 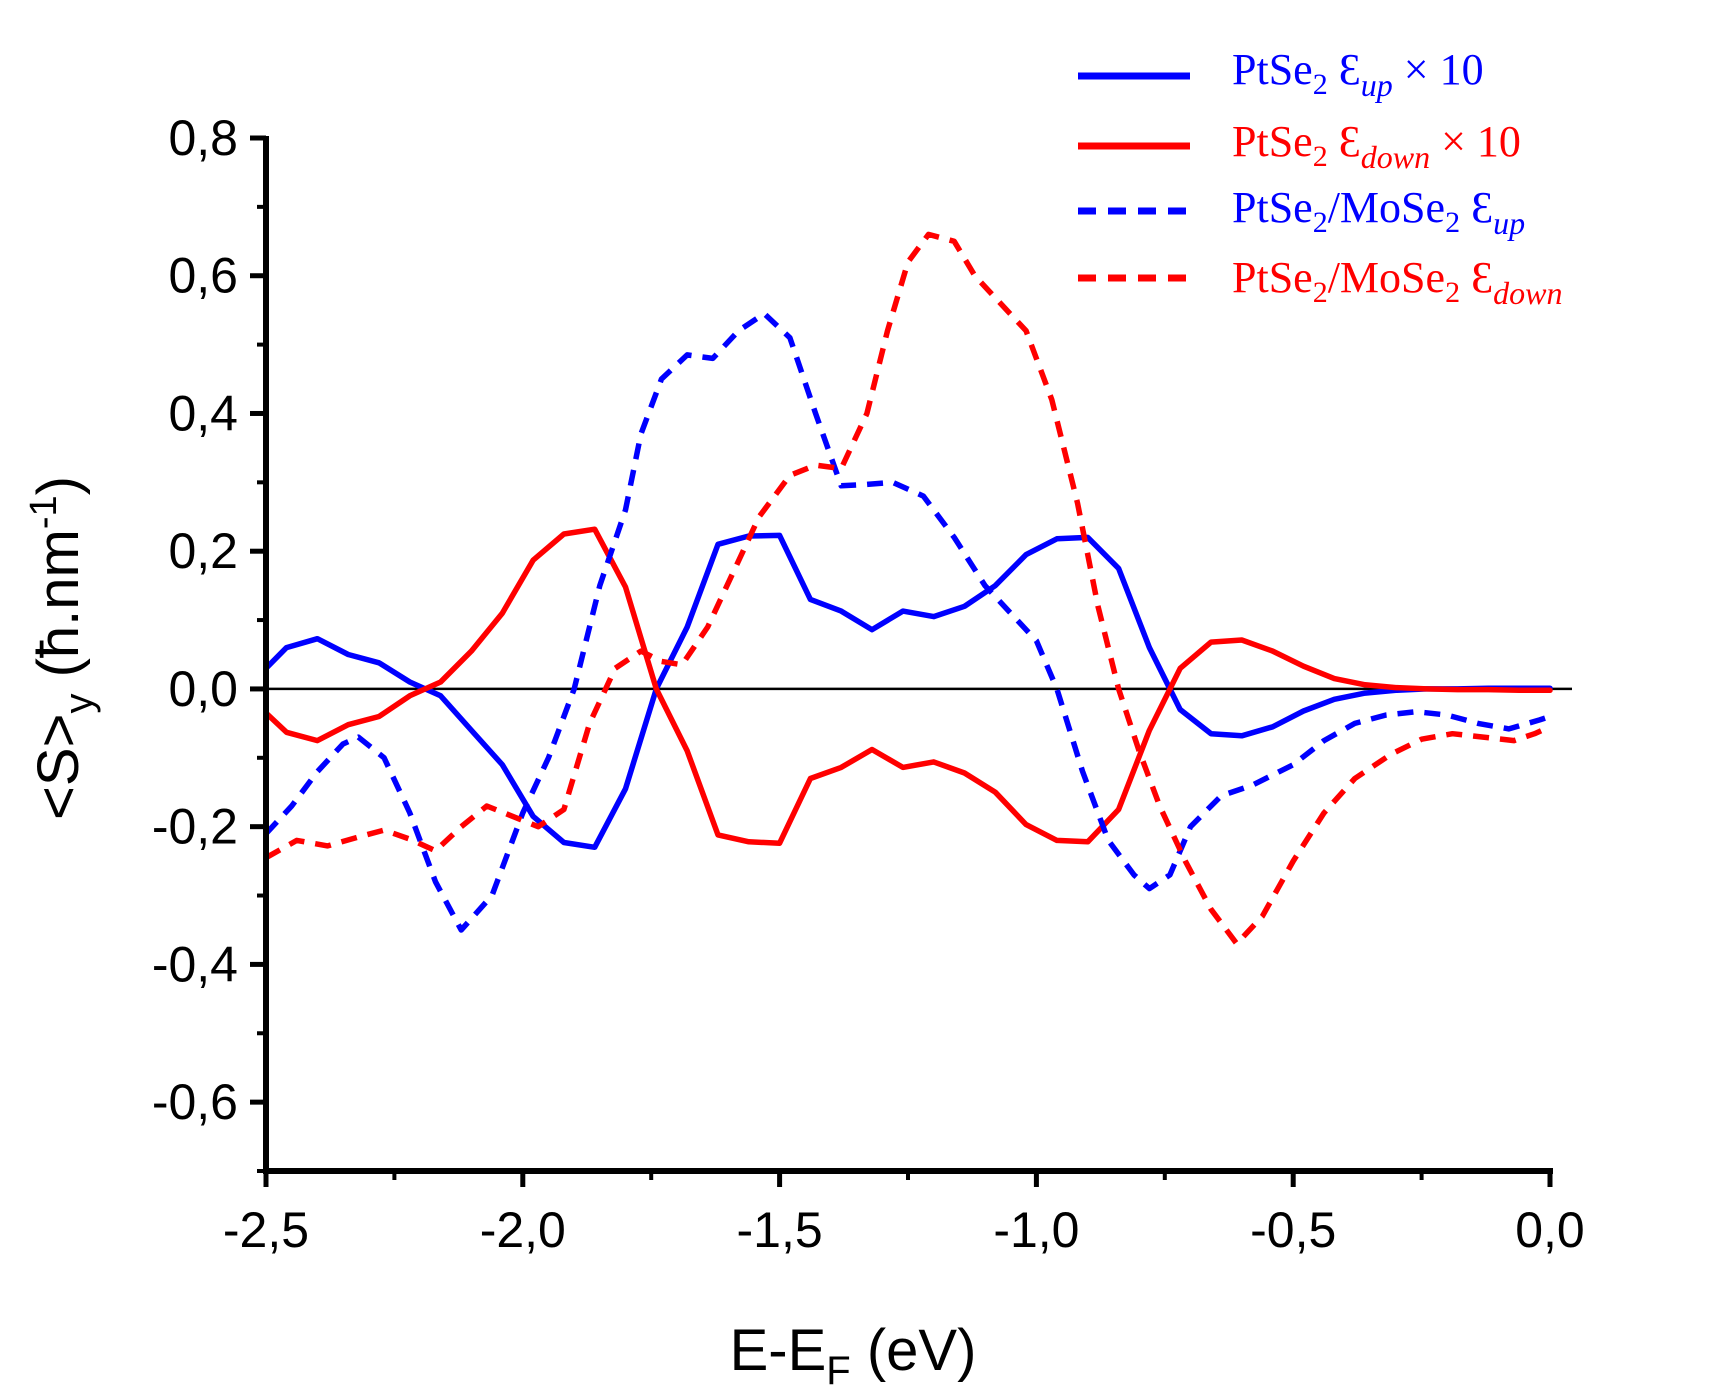 I want to click on legend-label-hetero-up: PtSe2/MoSe2 Ɛup, so click(x=1378, y=212).